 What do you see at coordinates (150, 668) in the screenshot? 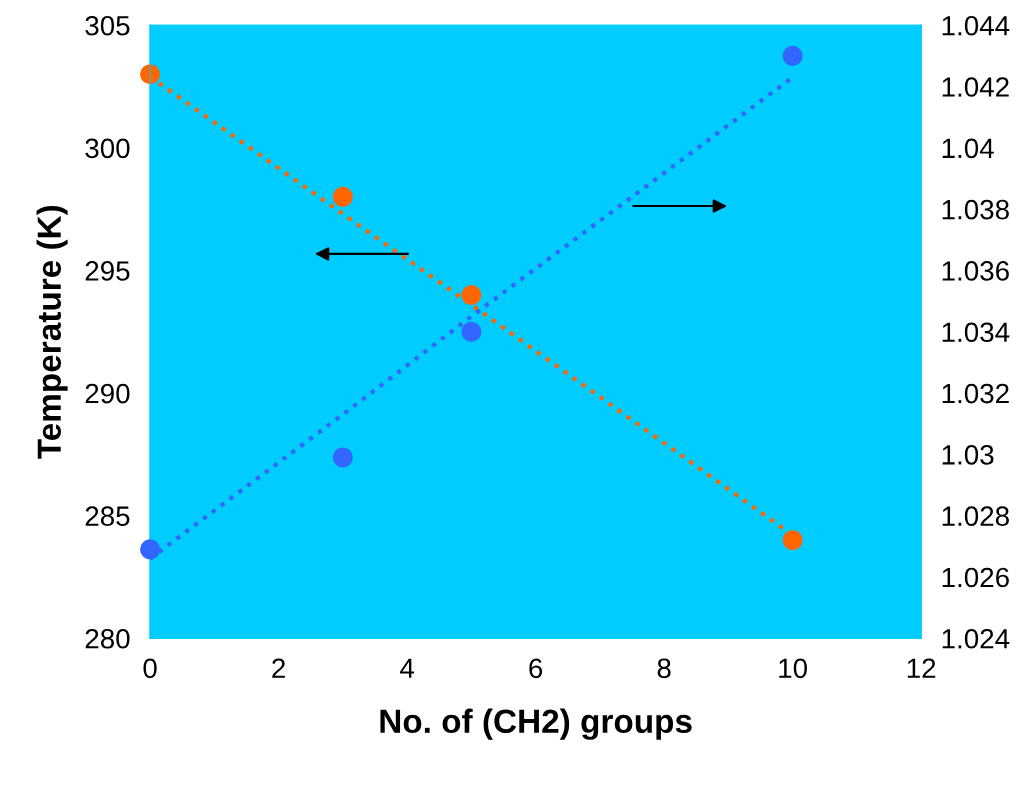
I see `x-tick-label: 0` at bounding box center [150, 668].